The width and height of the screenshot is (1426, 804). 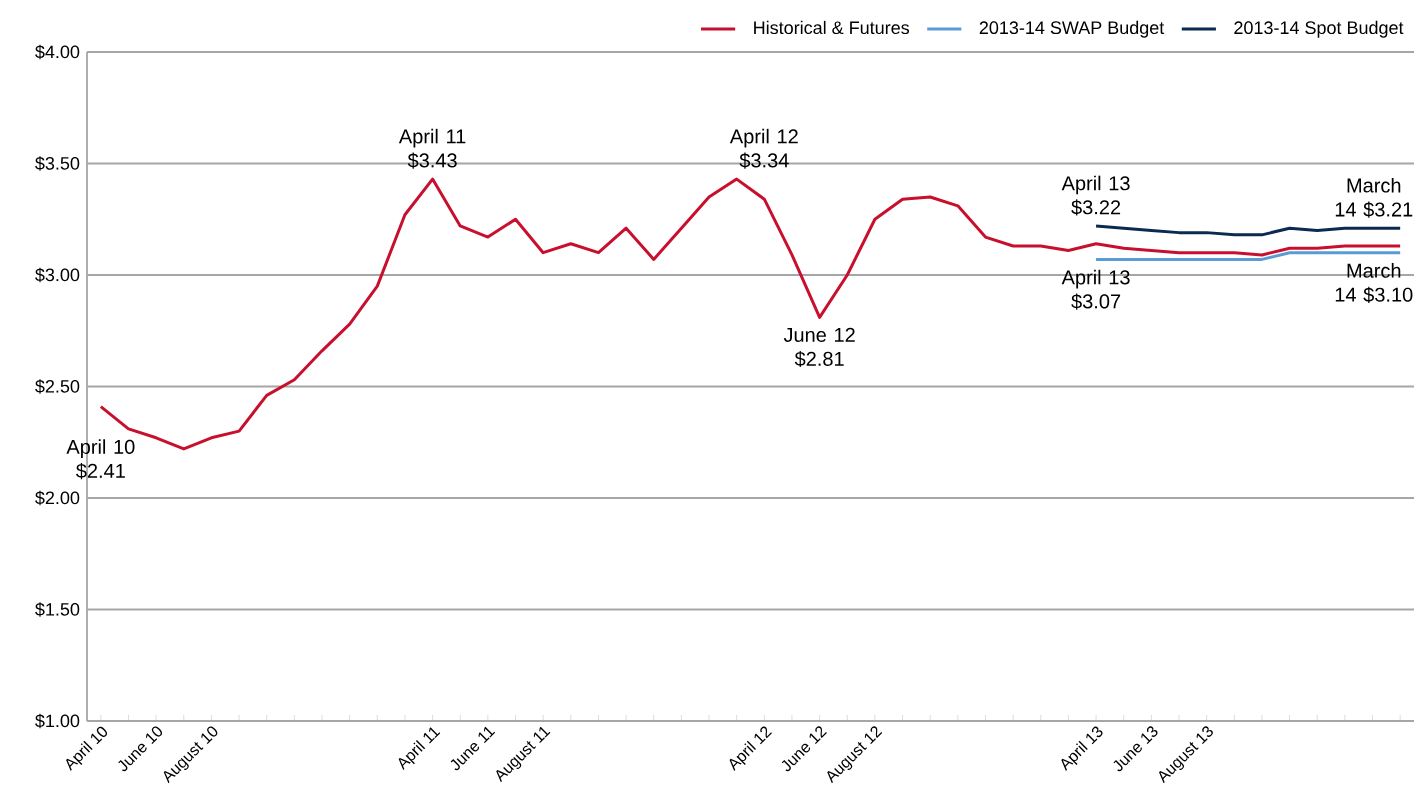 What do you see at coordinates (1374, 283) in the screenshot?
I see `annotation: March 14 $3.10` at bounding box center [1374, 283].